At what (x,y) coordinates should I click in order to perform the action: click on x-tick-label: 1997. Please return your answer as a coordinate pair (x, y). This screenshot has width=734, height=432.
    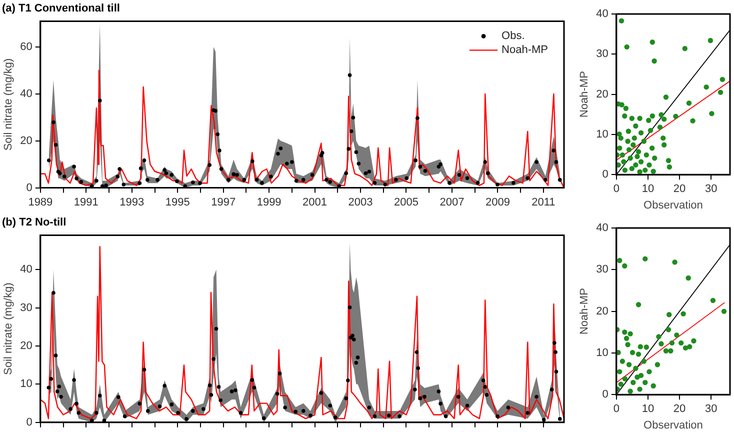
    Looking at the image, I should click on (223, 202).